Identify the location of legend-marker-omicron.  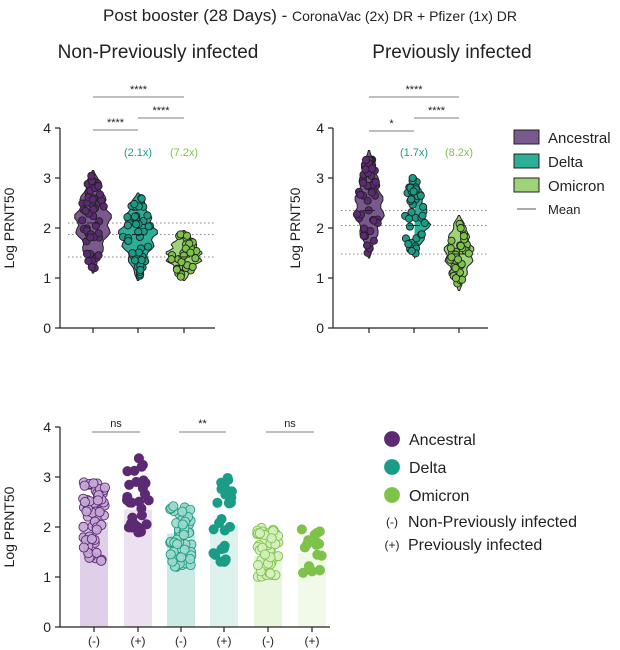
(392, 495).